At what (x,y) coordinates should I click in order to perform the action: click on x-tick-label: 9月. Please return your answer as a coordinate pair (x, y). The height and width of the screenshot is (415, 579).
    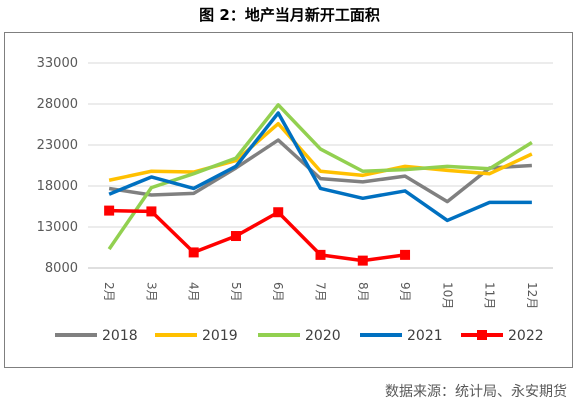
    Looking at the image, I should click on (405, 292).